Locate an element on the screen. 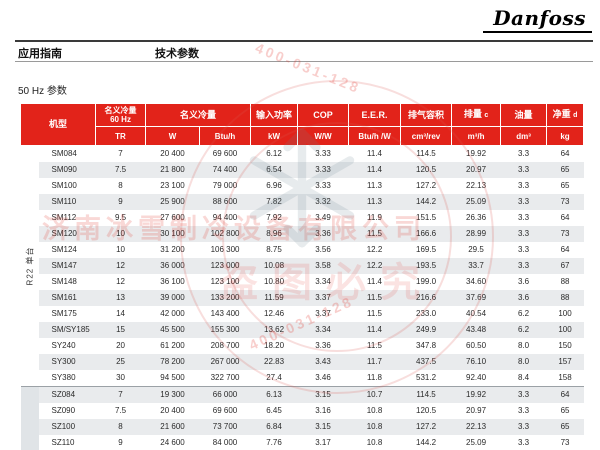 The height and width of the screenshot is (450, 600). cell-model: SZ090 is located at coordinates (63, 410).